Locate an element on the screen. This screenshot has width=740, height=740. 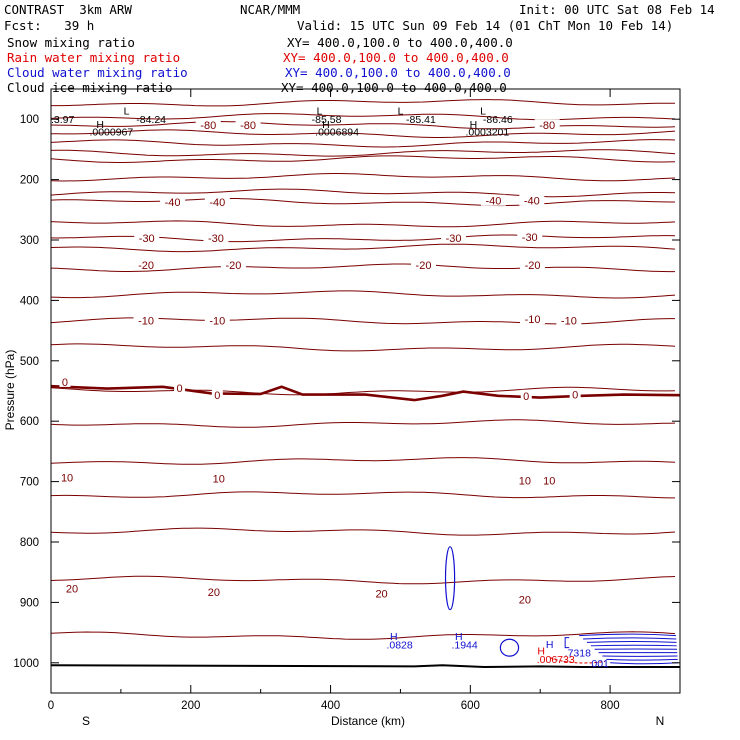
legend-rain-label: Rain water mixing ratio is located at coordinates (94, 57).